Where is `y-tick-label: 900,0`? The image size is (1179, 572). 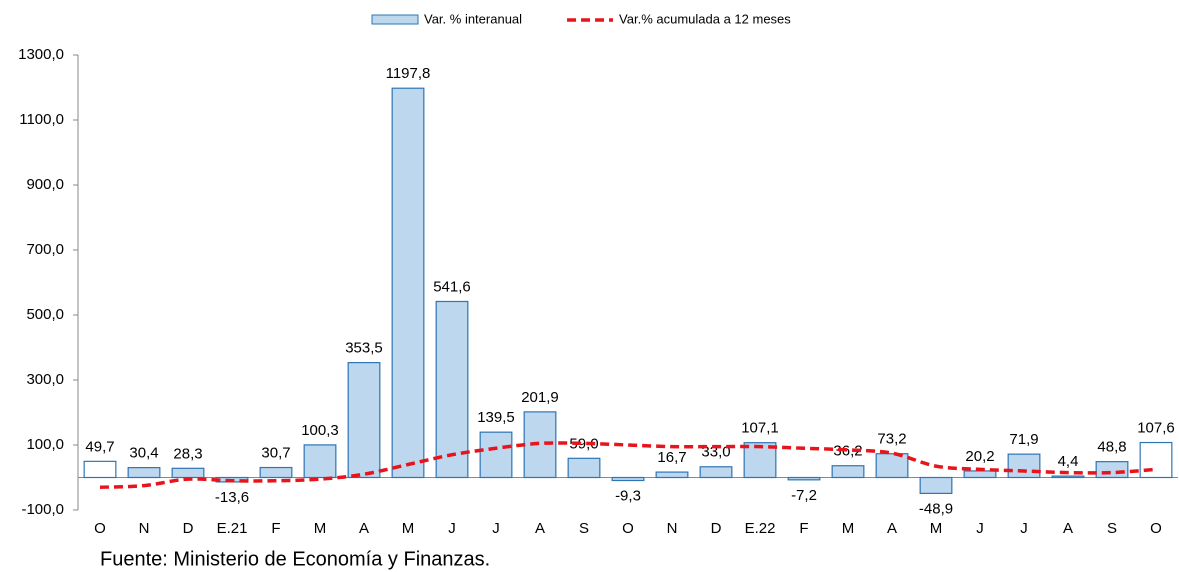 y-tick-label: 900,0 is located at coordinates (45, 184).